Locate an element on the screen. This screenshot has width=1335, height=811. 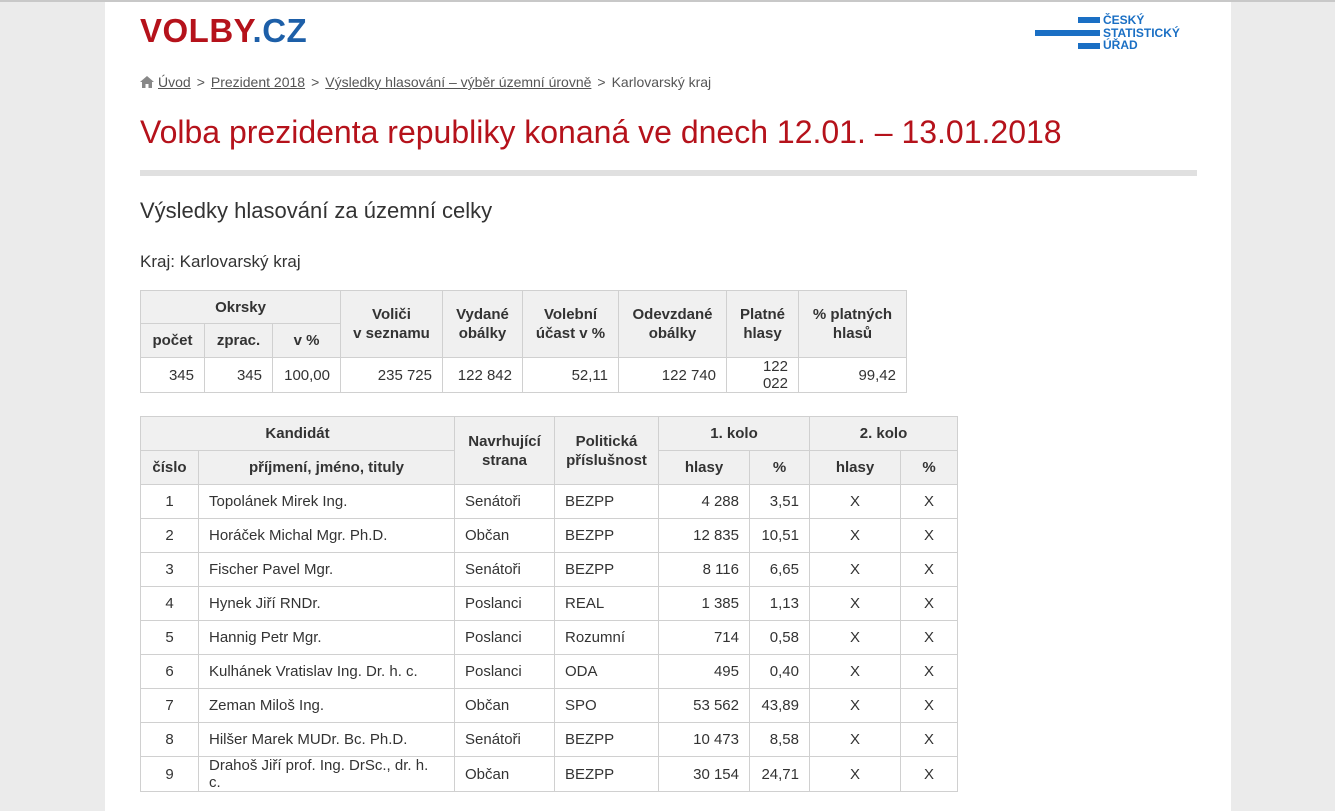
header-hlasy-1: hlasy is located at coordinates (704, 467).